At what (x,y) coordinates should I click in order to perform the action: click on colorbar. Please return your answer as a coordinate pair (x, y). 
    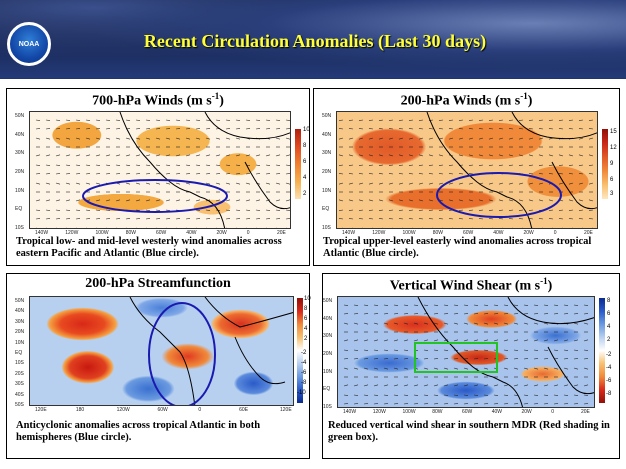
    Looking at the image, I should click on (300, 350).